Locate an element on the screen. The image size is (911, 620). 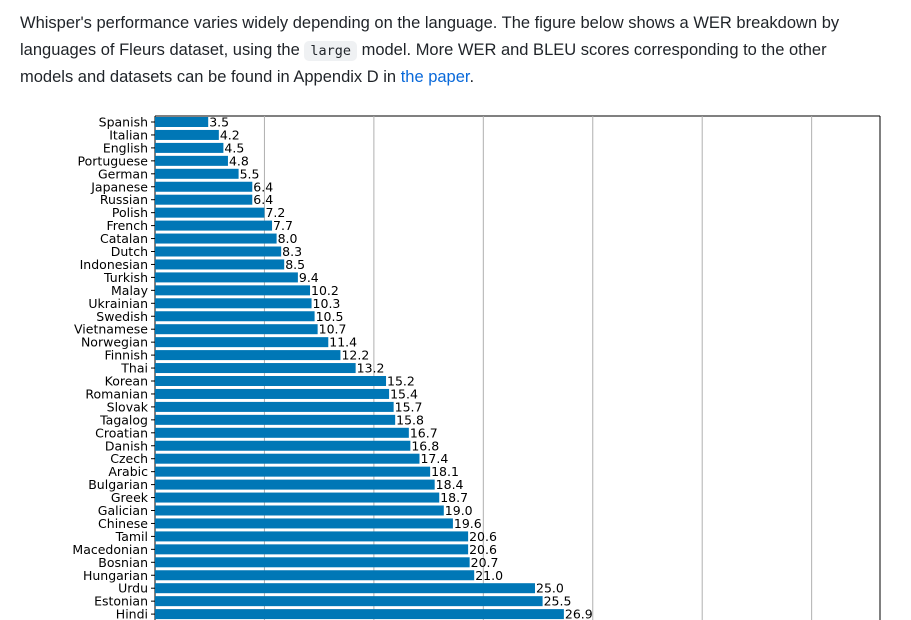
y-tick-label: Macedonian is located at coordinates (110, 549).